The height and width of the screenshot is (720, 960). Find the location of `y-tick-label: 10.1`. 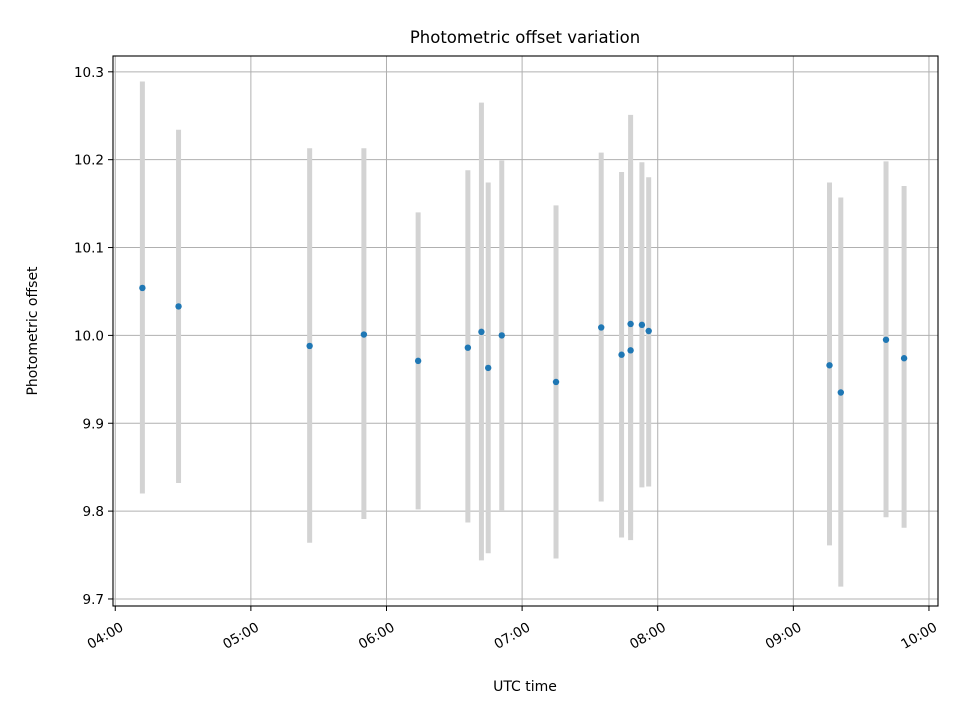

y-tick-label: 10.1 is located at coordinates (89, 249).